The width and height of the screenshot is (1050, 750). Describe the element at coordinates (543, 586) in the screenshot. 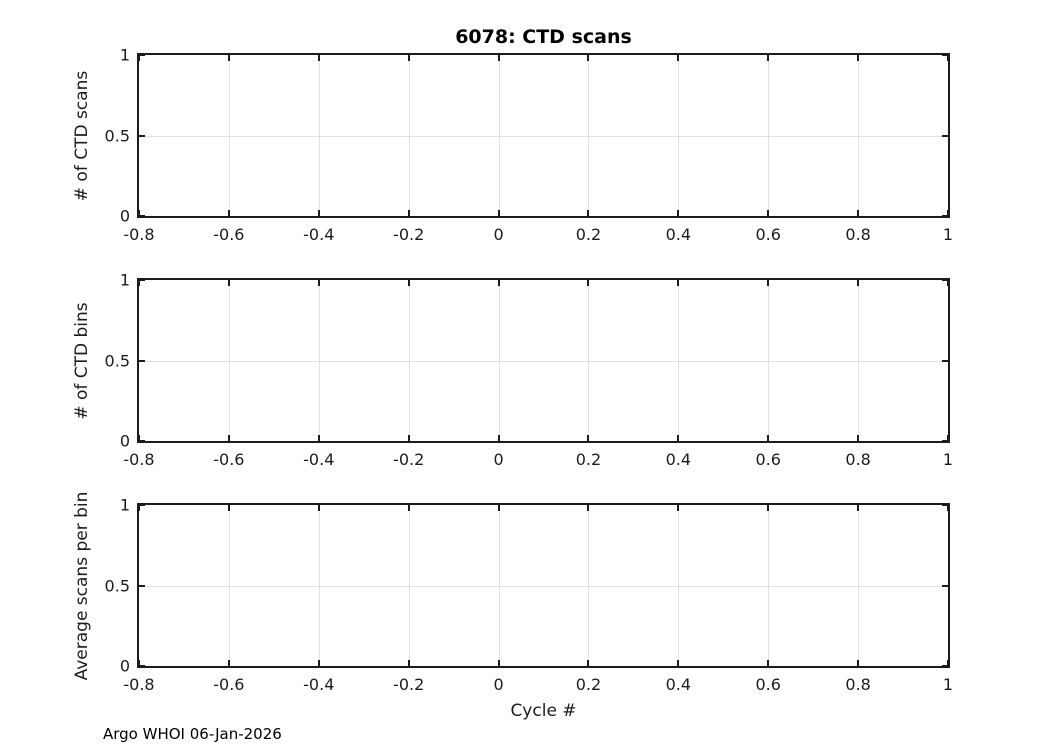

I see `gridline-horizontal` at that location.